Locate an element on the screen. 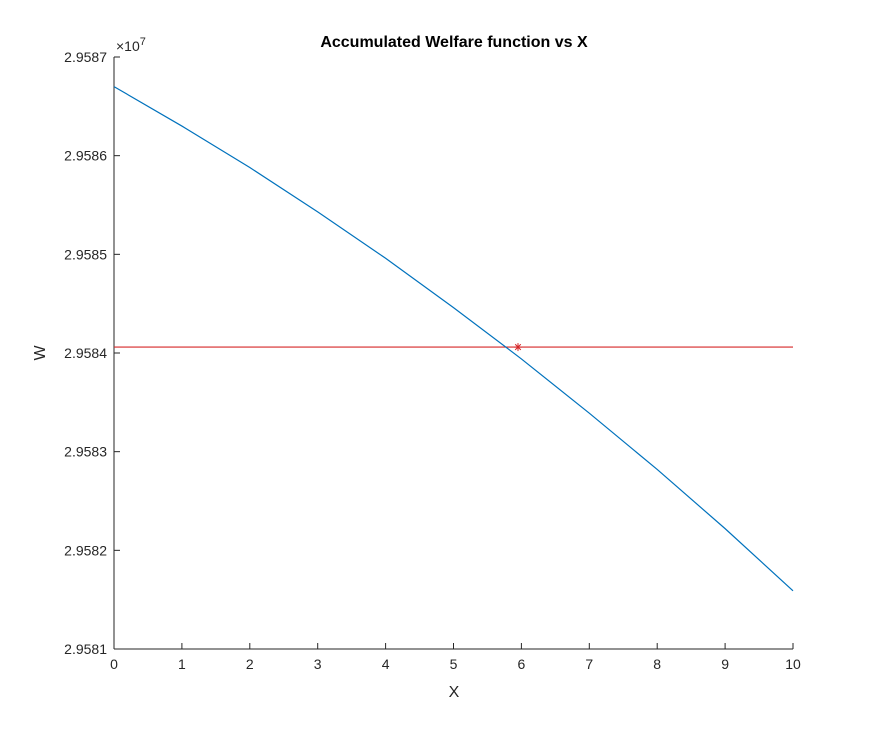 The image size is (876, 730). x-tick-label: 7 is located at coordinates (589, 664).